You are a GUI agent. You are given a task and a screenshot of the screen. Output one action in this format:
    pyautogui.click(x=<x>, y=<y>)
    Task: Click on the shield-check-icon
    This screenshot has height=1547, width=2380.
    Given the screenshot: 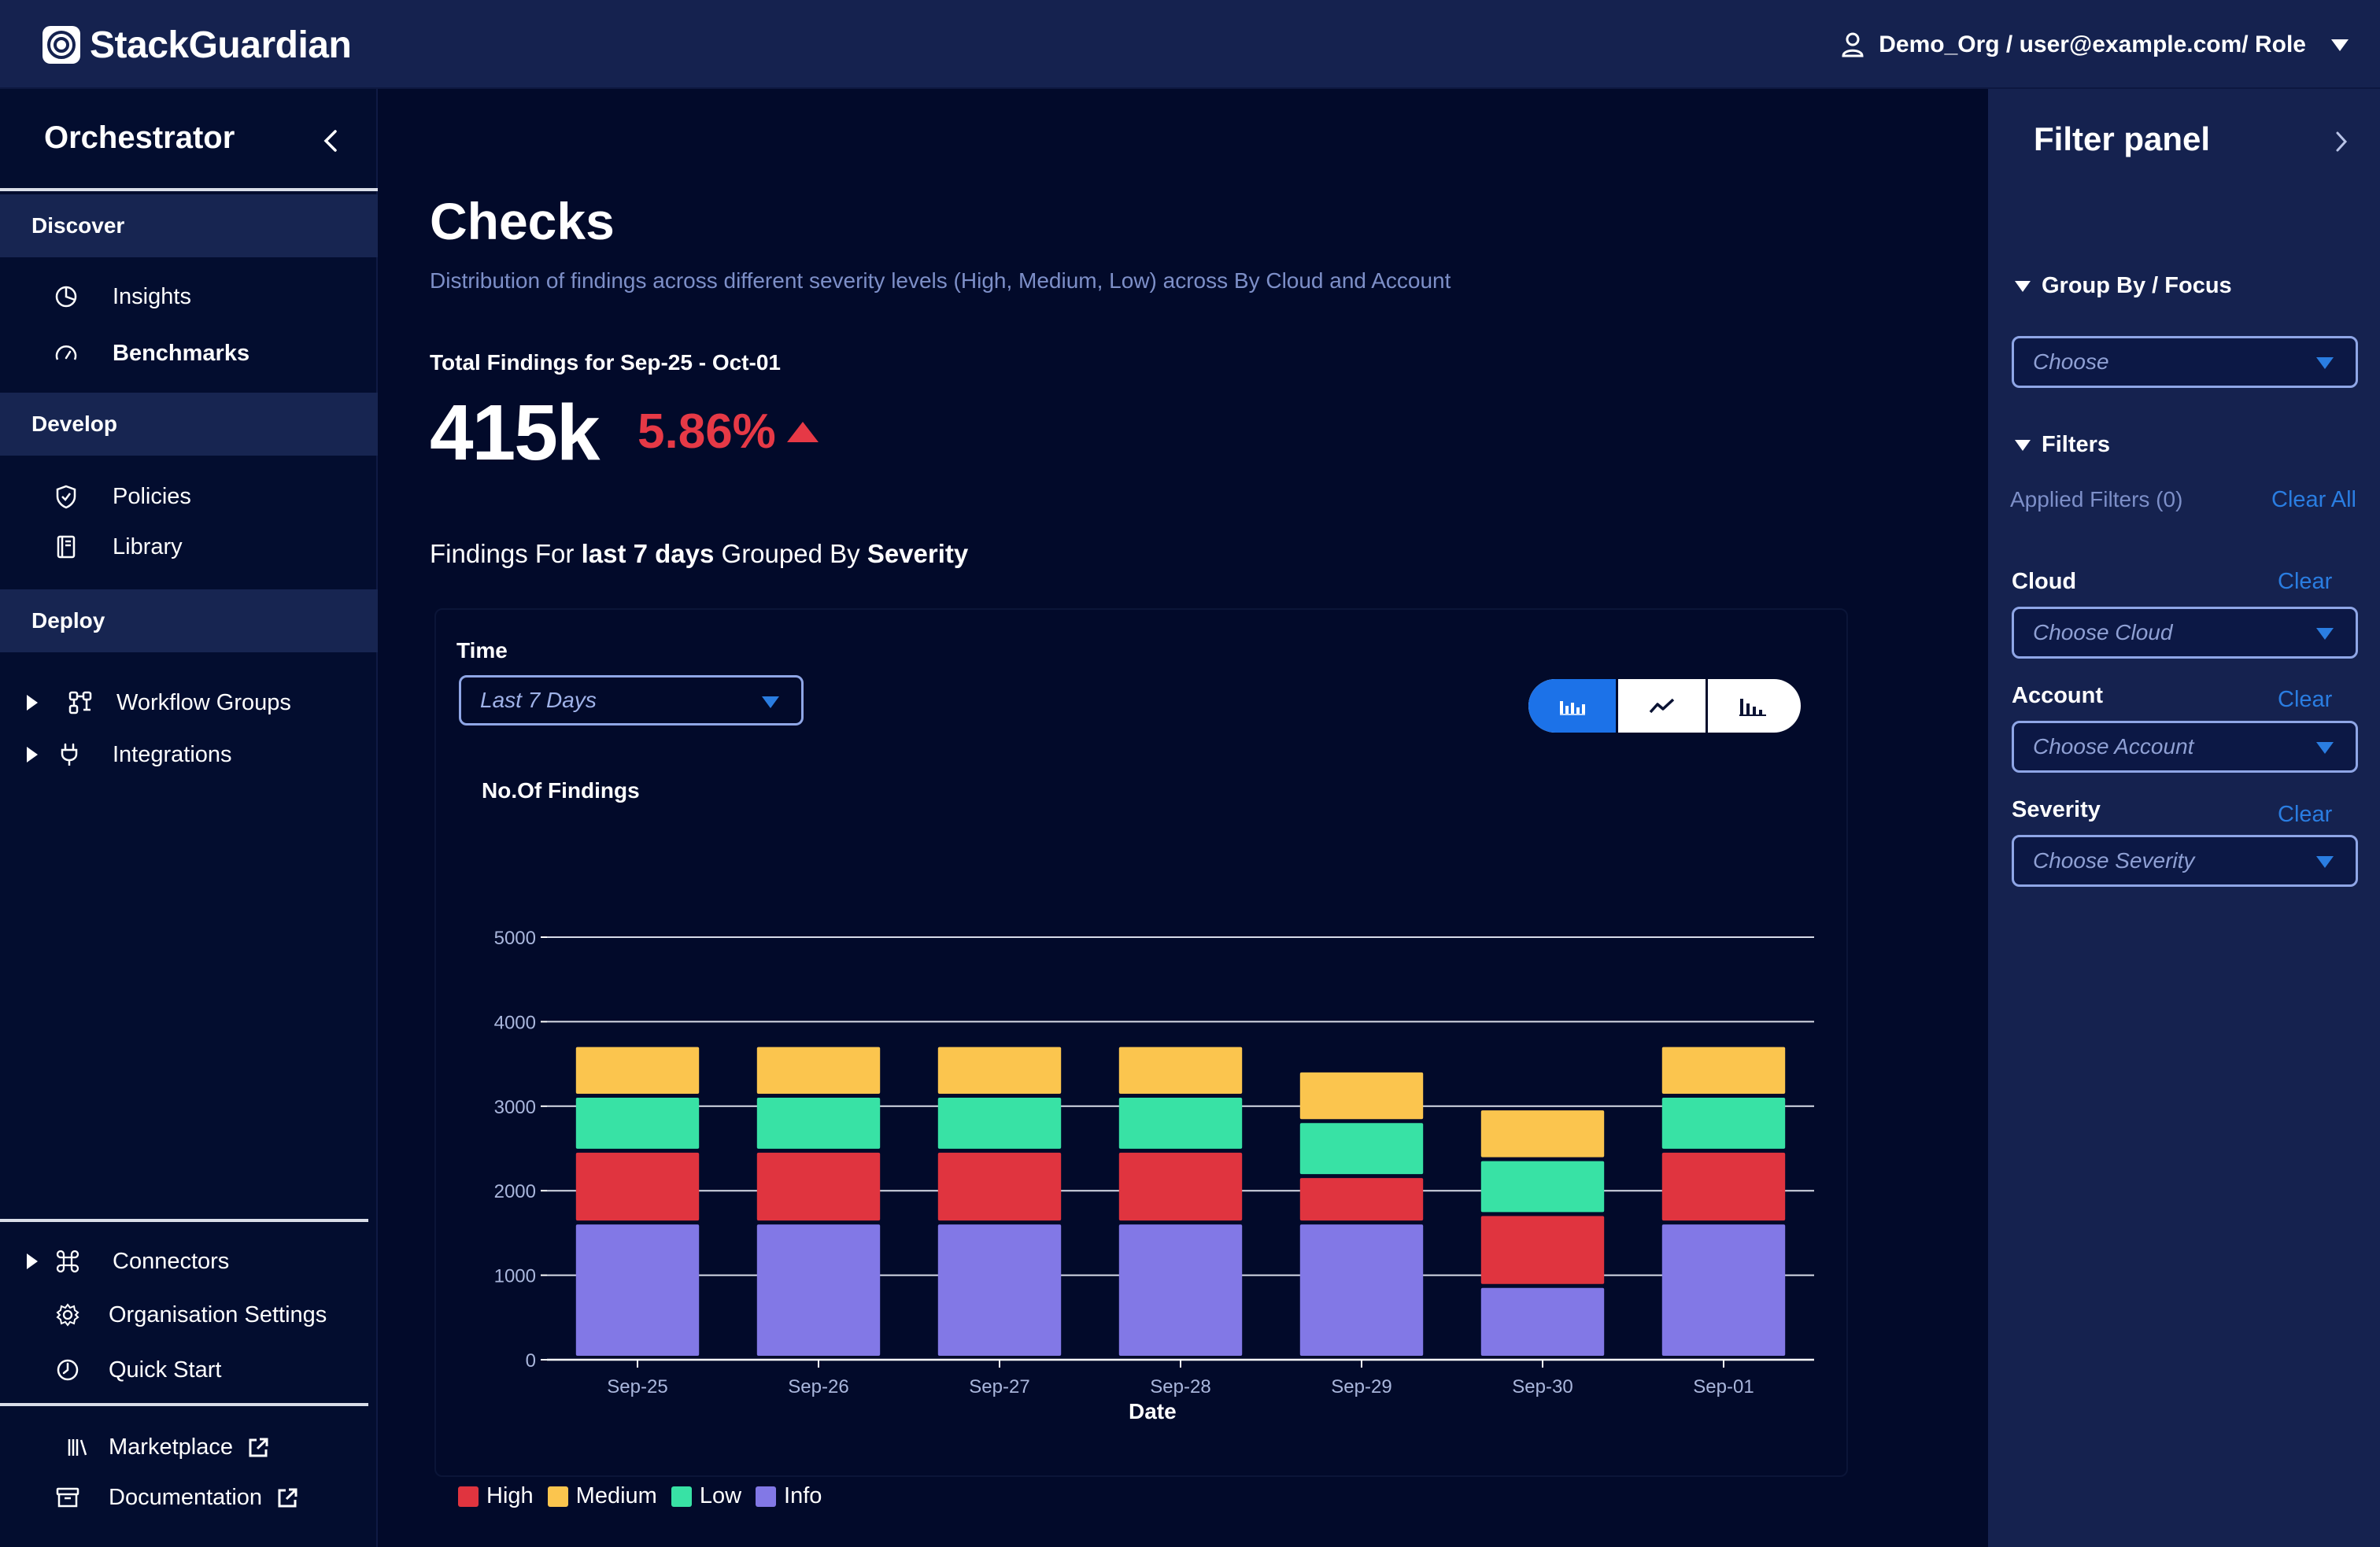 What is the action you would take?
    pyautogui.click(x=66, y=497)
    